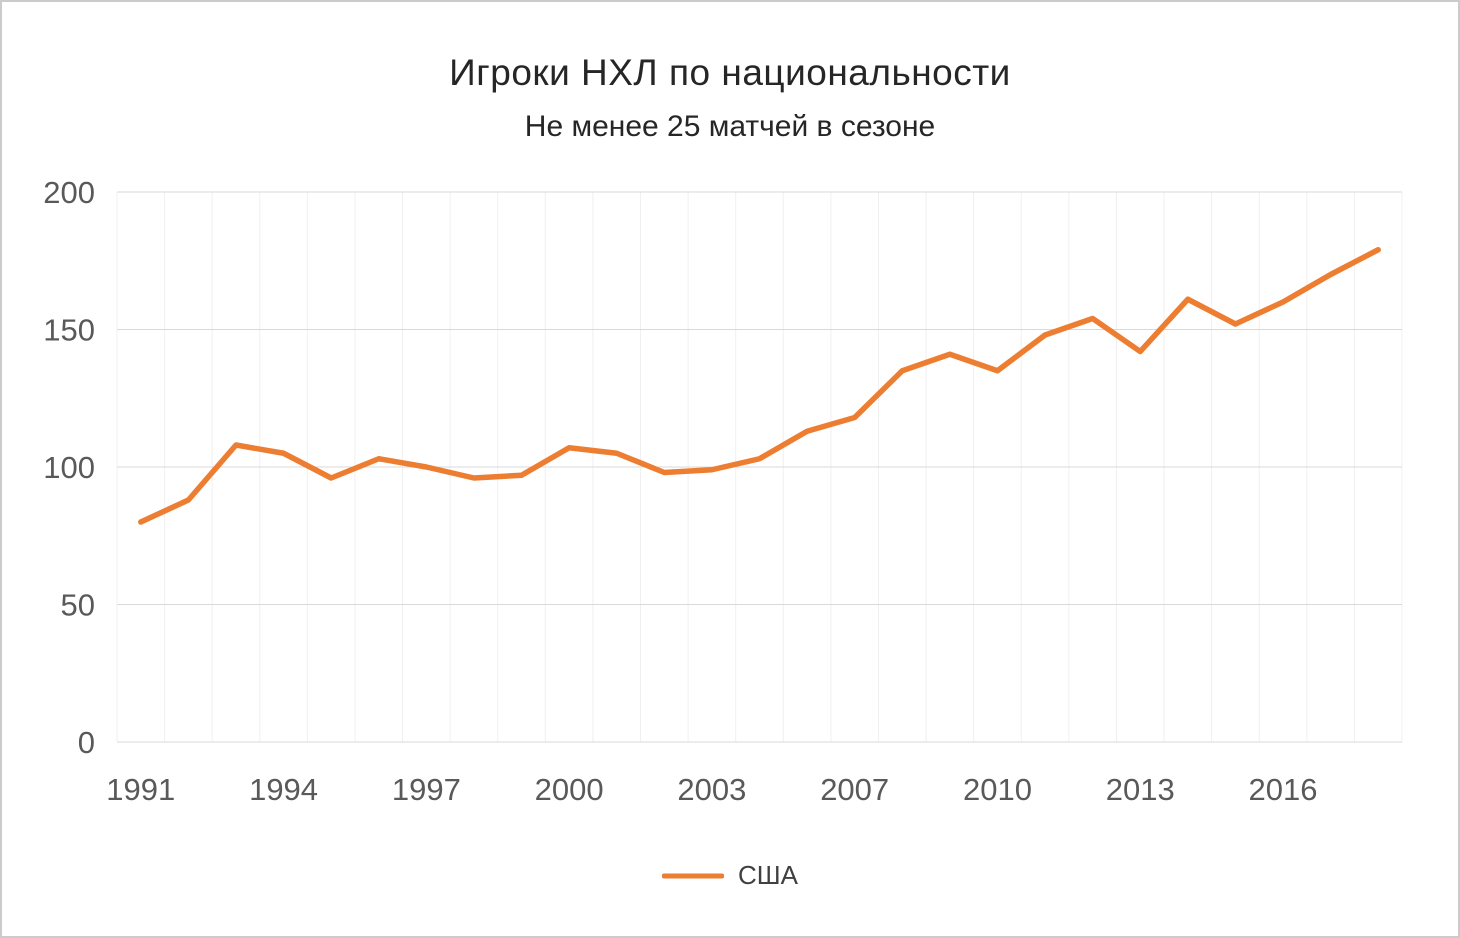  What do you see at coordinates (997, 789) in the screenshot?
I see `x-axis-tick-label: 2010` at bounding box center [997, 789].